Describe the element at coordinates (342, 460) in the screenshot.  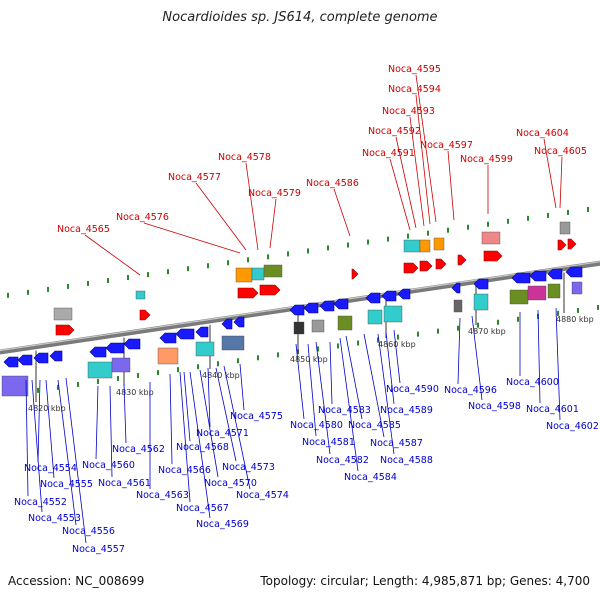
I see `reverse-gene-label: Noca_4582` at that location.